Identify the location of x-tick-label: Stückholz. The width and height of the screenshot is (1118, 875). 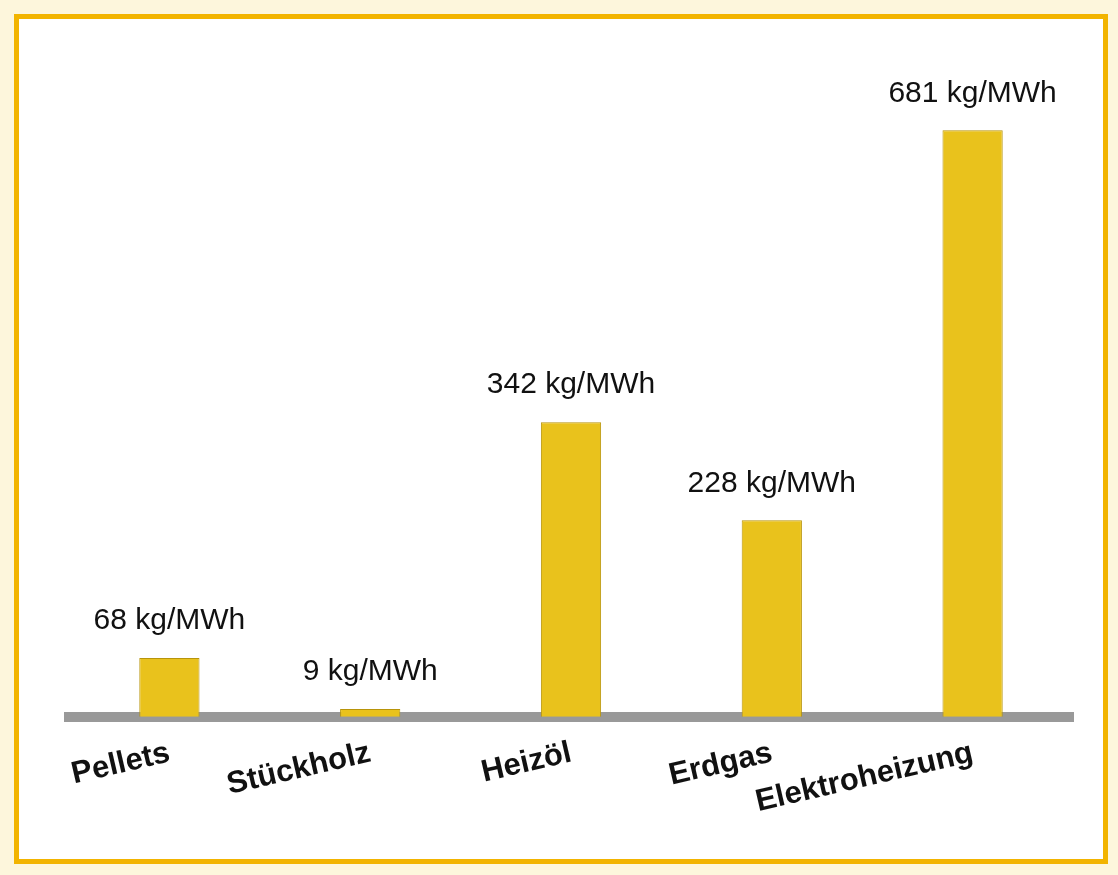
(298, 767).